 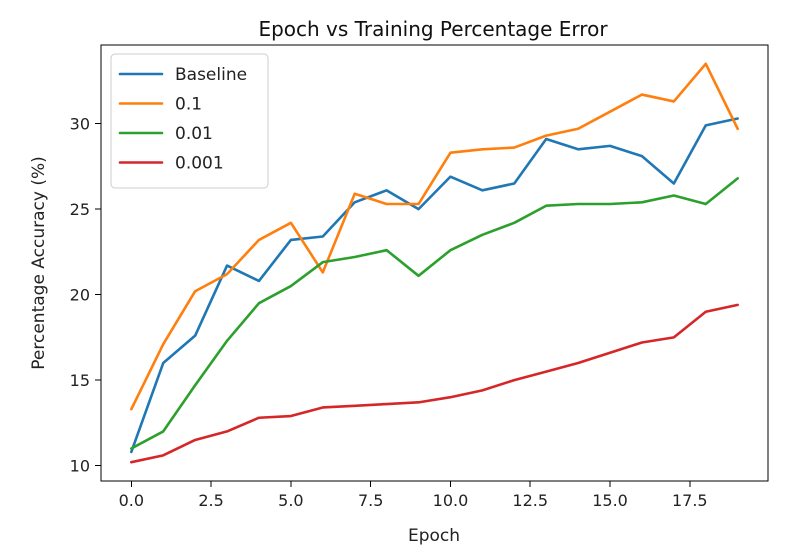 What do you see at coordinates (290, 500) in the screenshot?
I see `x-tick-label: 5.0` at bounding box center [290, 500].